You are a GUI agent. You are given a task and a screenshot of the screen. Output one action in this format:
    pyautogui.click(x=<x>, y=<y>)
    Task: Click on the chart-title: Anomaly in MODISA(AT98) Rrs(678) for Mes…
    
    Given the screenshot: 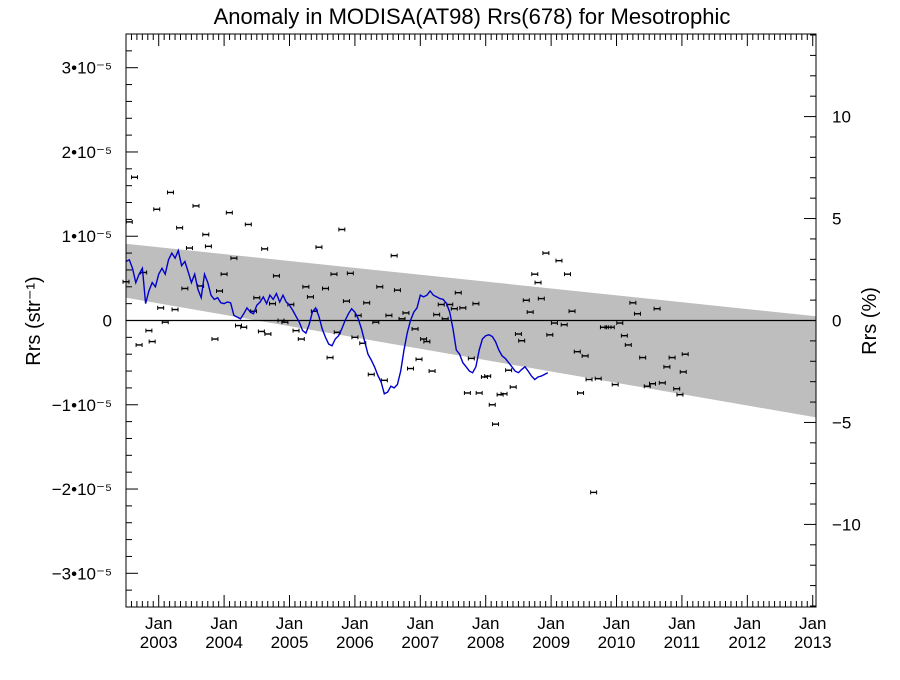 What is the action you would take?
    pyautogui.click(x=472, y=16)
    